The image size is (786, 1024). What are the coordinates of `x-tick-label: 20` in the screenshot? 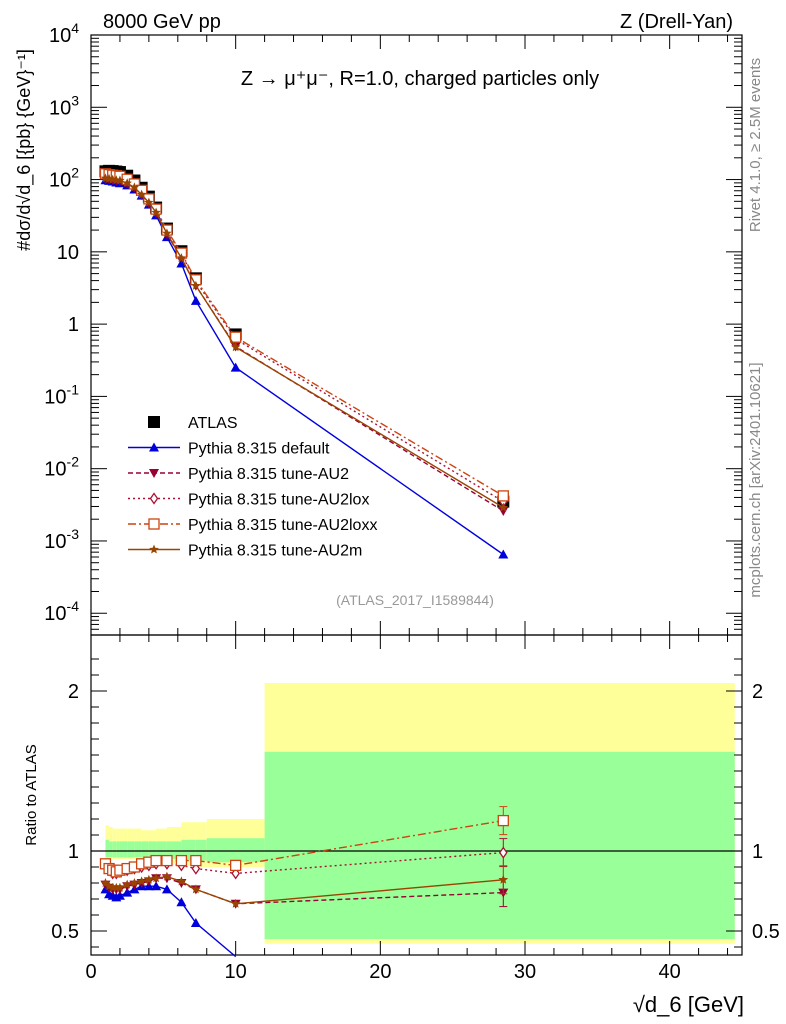 It's located at (380, 972).